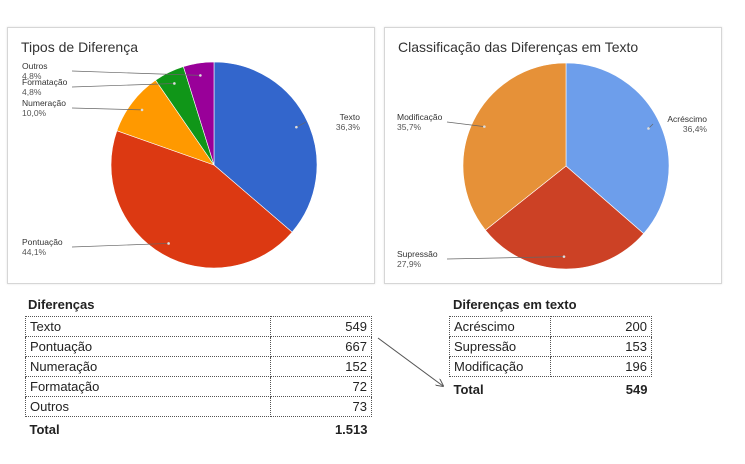 This screenshot has height=464, width=745. What do you see at coordinates (410, 361) in the screenshot?
I see `arrow-line` at bounding box center [410, 361].